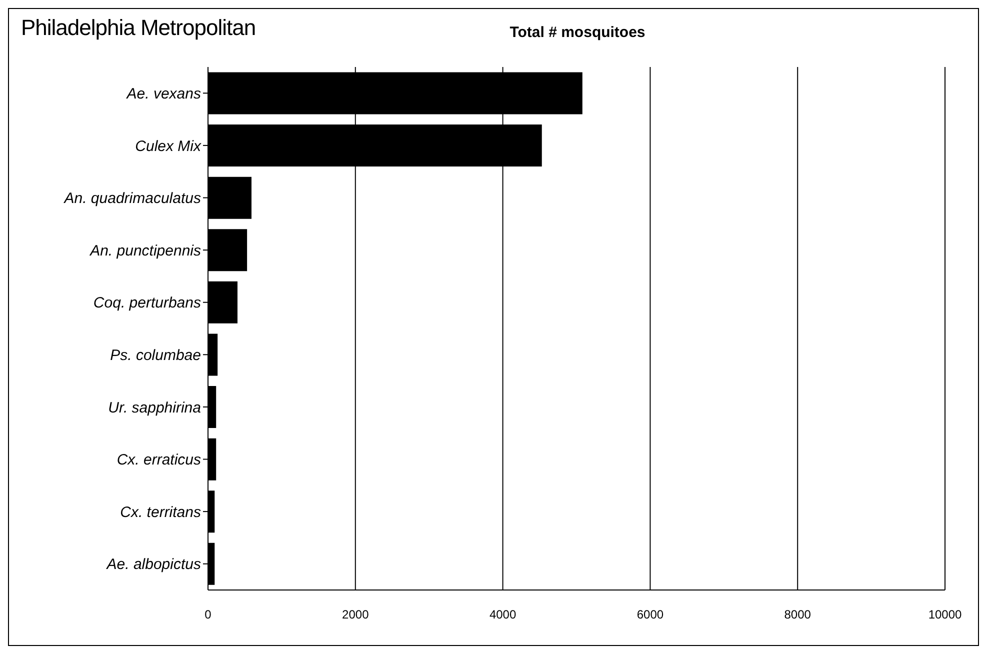 Image resolution: width=987 pixels, height=654 pixels. Describe the element at coordinates (154, 407) in the screenshot. I see `y-tick-label: Ur. sapphirina` at that location.